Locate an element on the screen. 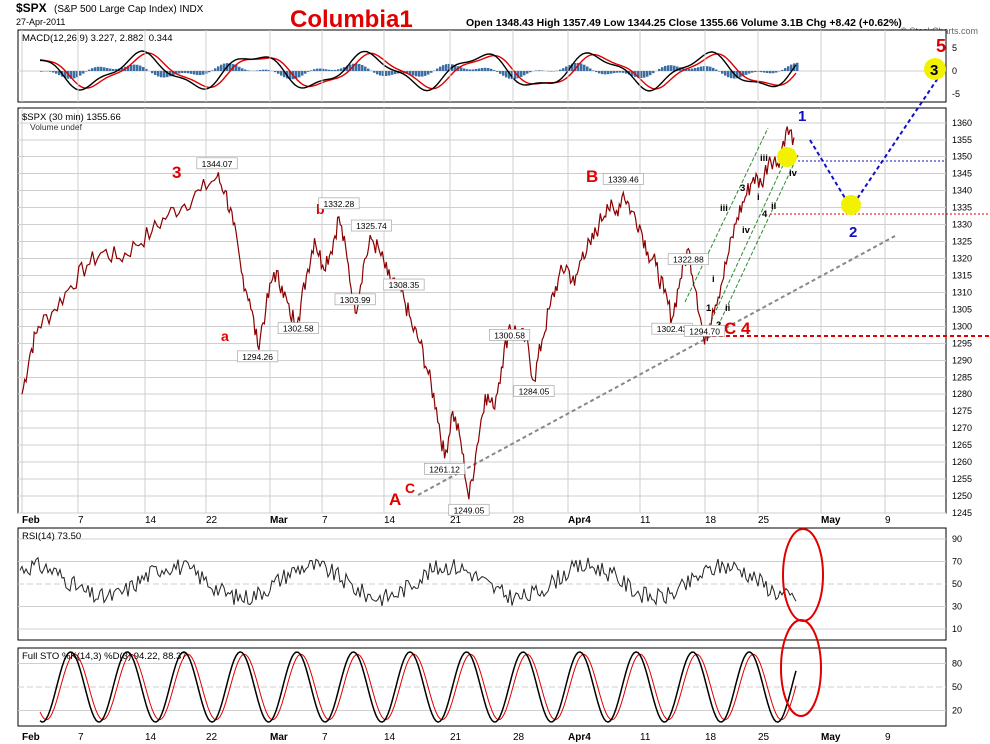 This screenshot has width=990, height=744. sto-tick-label: 20 is located at coordinates (957, 710).